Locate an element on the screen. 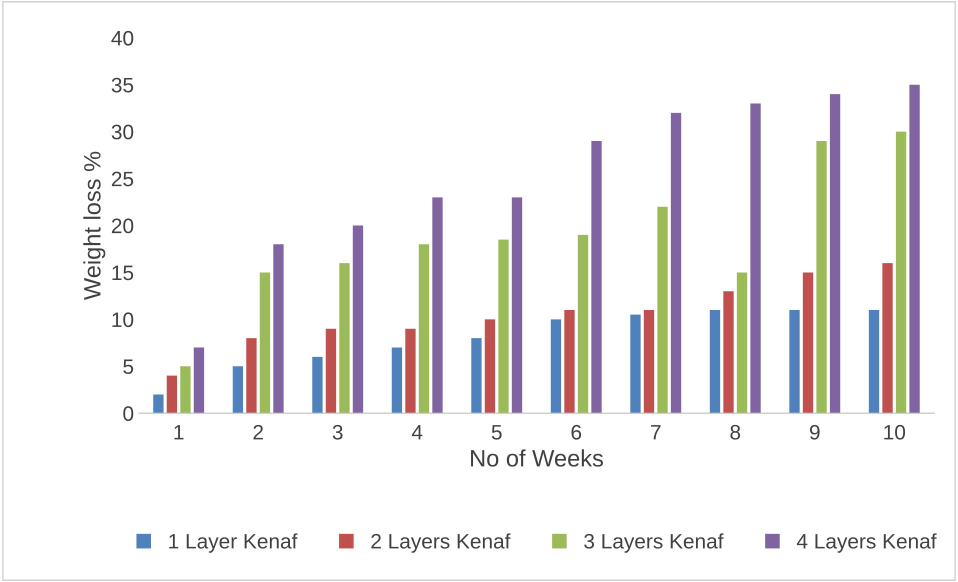  y-tick-label: 40 is located at coordinates (122, 38).